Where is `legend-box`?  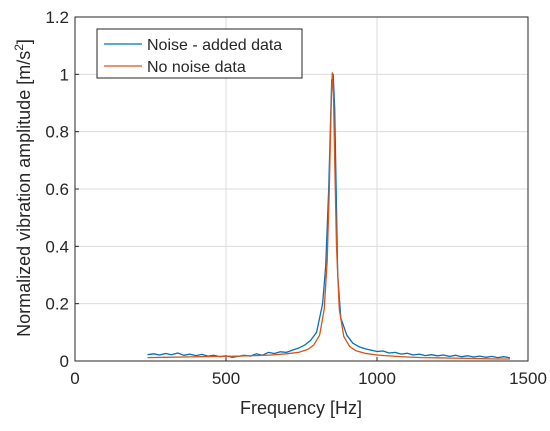
legend-box is located at coordinates (199, 53).